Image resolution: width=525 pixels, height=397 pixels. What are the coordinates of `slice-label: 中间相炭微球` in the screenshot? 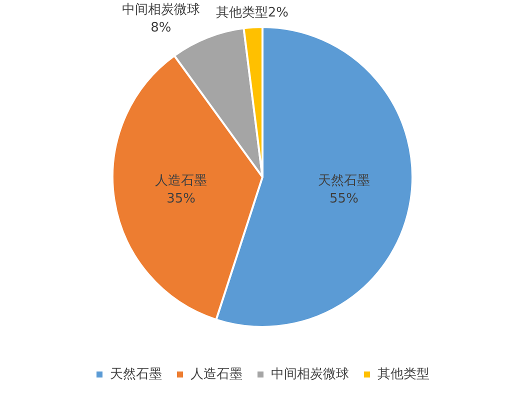 It's located at (161, 10).